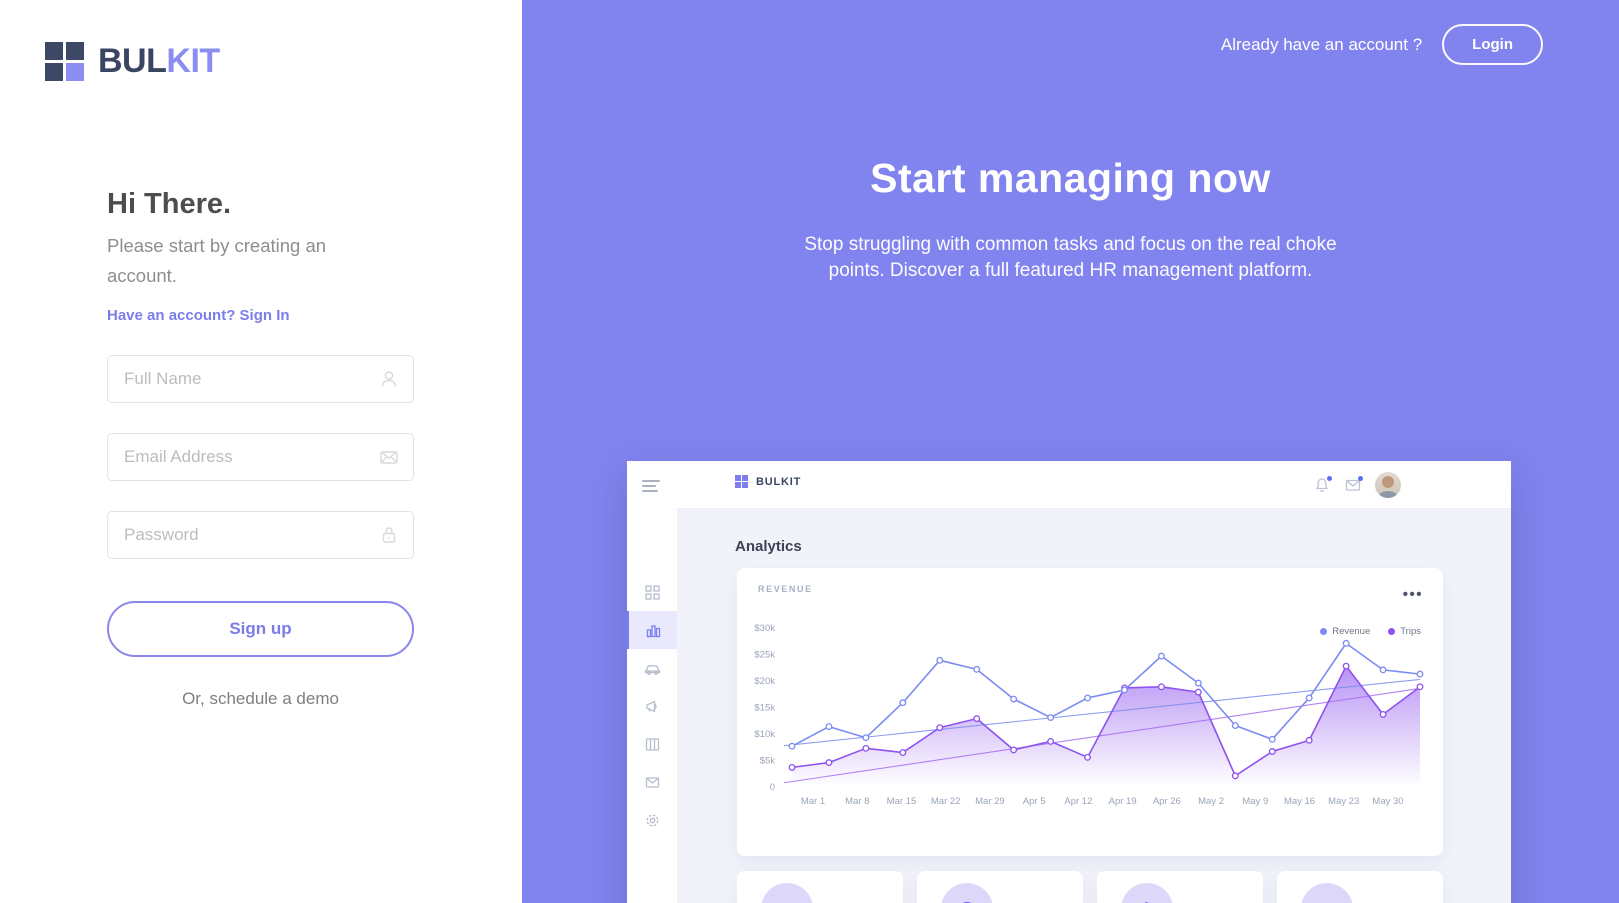  I want to click on svg-text: May 23, so click(1343, 801).